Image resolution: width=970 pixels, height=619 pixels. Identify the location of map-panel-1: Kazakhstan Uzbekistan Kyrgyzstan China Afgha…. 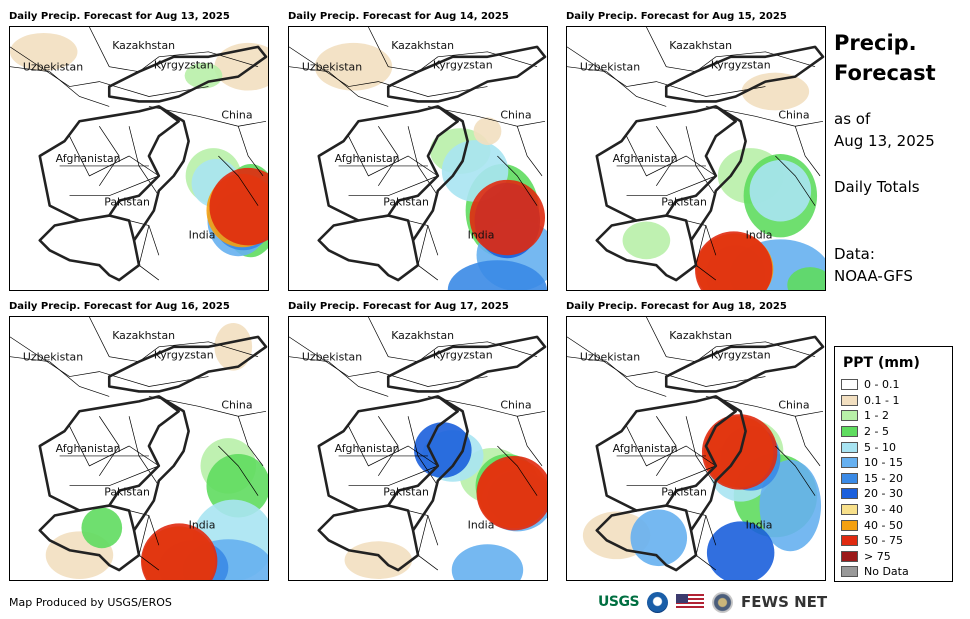
(139, 158).